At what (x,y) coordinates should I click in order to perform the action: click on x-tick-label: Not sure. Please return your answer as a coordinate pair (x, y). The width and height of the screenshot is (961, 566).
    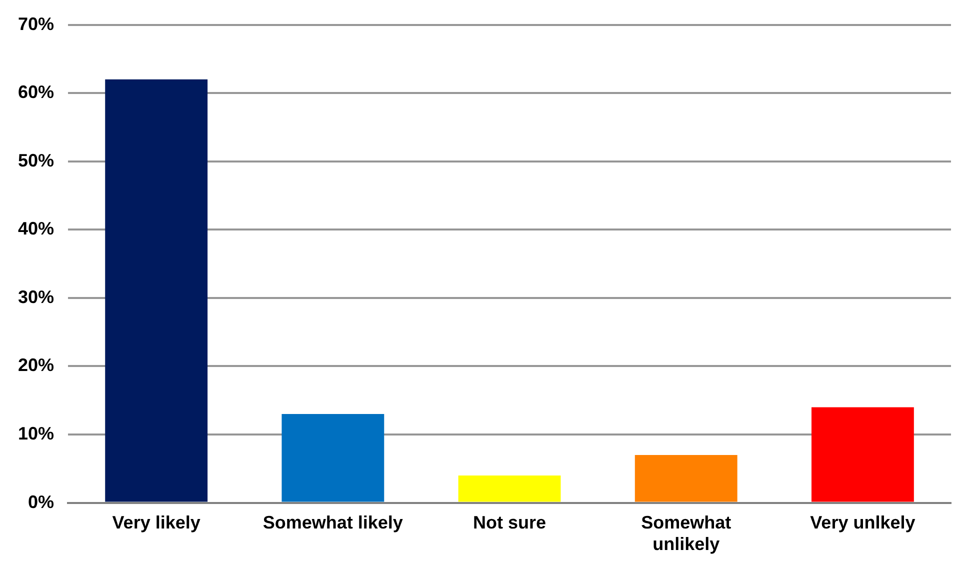
    Looking at the image, I should click on (509, 522).